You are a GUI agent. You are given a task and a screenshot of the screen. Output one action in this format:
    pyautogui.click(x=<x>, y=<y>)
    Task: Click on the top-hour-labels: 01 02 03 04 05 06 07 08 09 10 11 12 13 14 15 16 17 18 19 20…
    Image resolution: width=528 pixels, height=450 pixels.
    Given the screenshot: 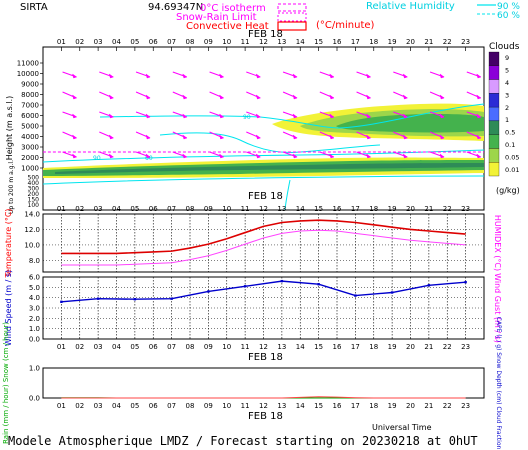 What is the action you would take?
    pyautogui.click(x=263, y=42)
    